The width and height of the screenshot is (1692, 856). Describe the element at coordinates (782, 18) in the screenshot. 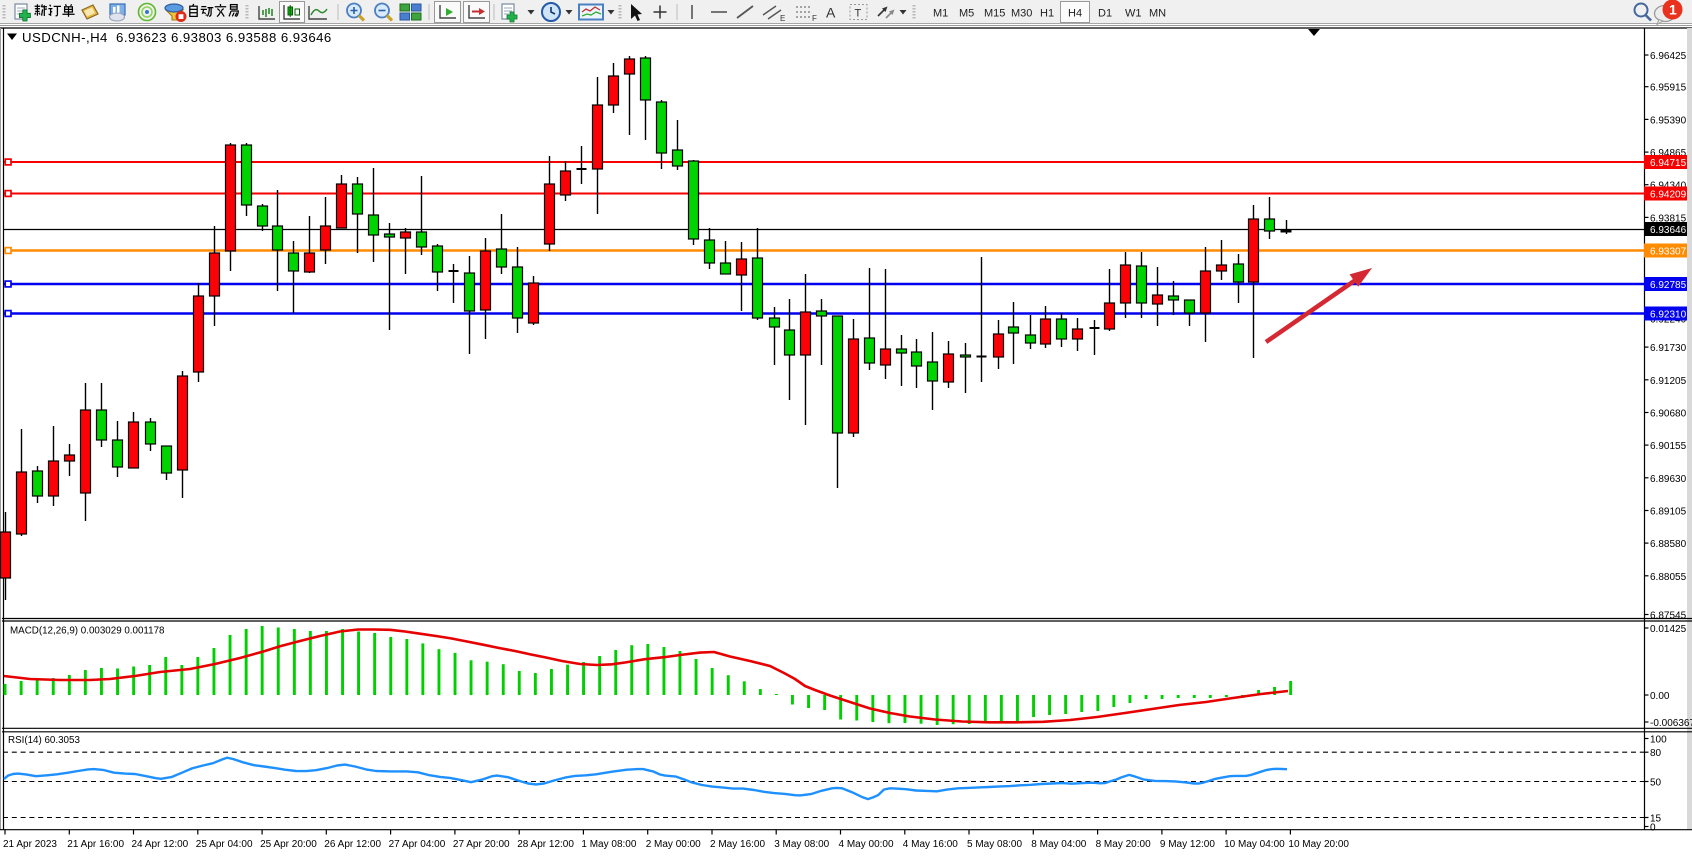

I see `svg-text: E` at that location.